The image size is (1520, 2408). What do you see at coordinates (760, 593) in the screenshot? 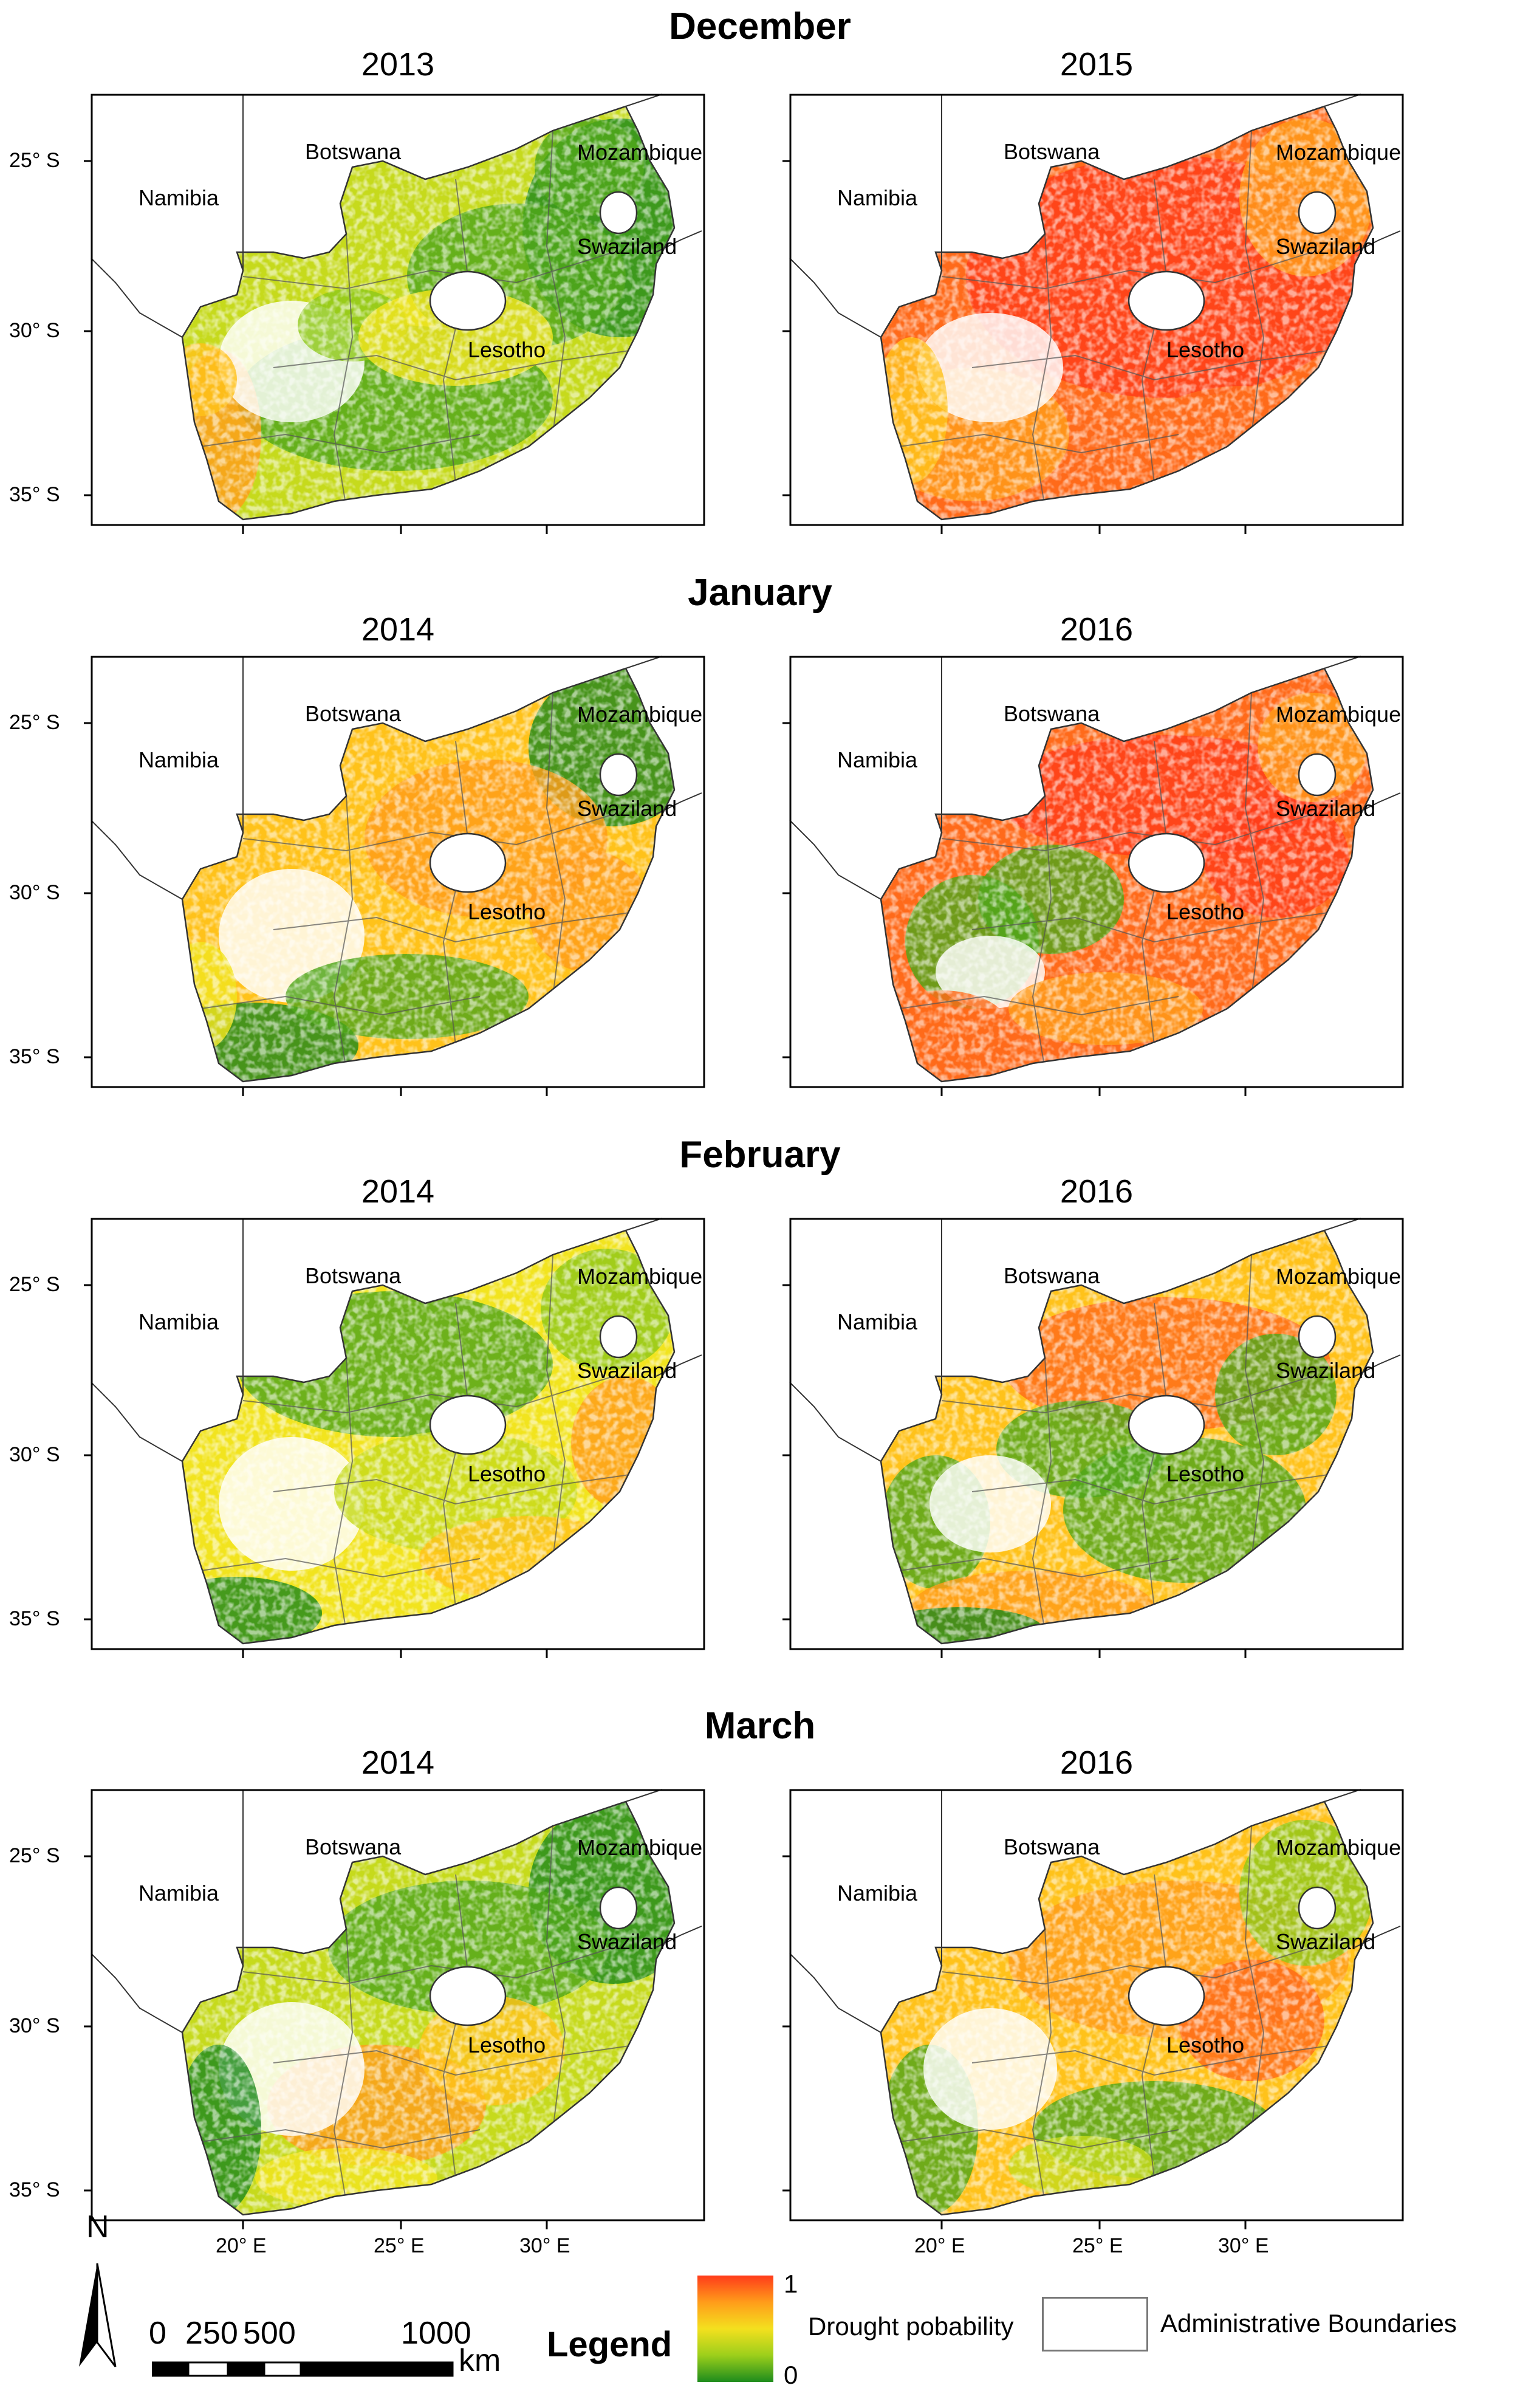
I see `month-title: January` at bounding box center [760, 593].